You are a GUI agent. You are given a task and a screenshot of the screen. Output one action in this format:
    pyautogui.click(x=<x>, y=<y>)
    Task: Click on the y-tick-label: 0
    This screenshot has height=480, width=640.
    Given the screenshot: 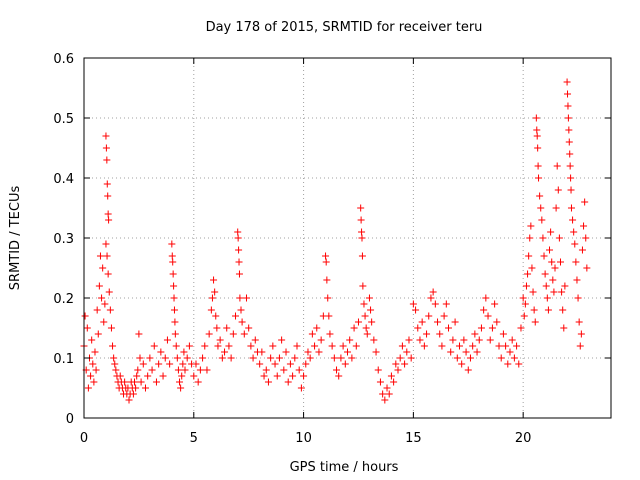 What is the action you would take?
    pyautogui.click(x=70, y=419)
    